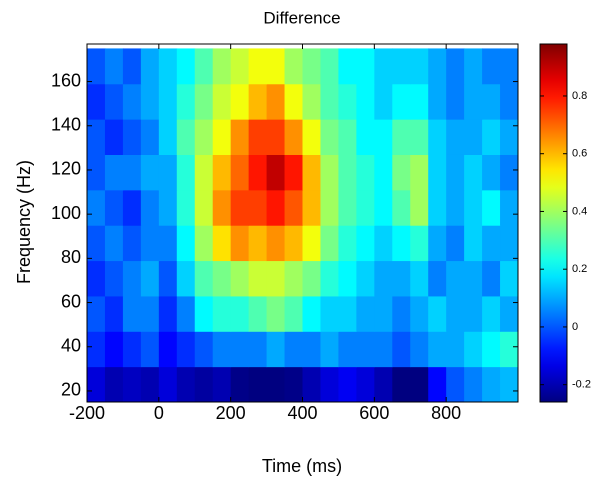 The width and height of the screenshot is (596, 489). What do you see at coordinates (71, 390) in the screenshot?
I see `y-tick-label: 20` at bounding box center [71, 390].